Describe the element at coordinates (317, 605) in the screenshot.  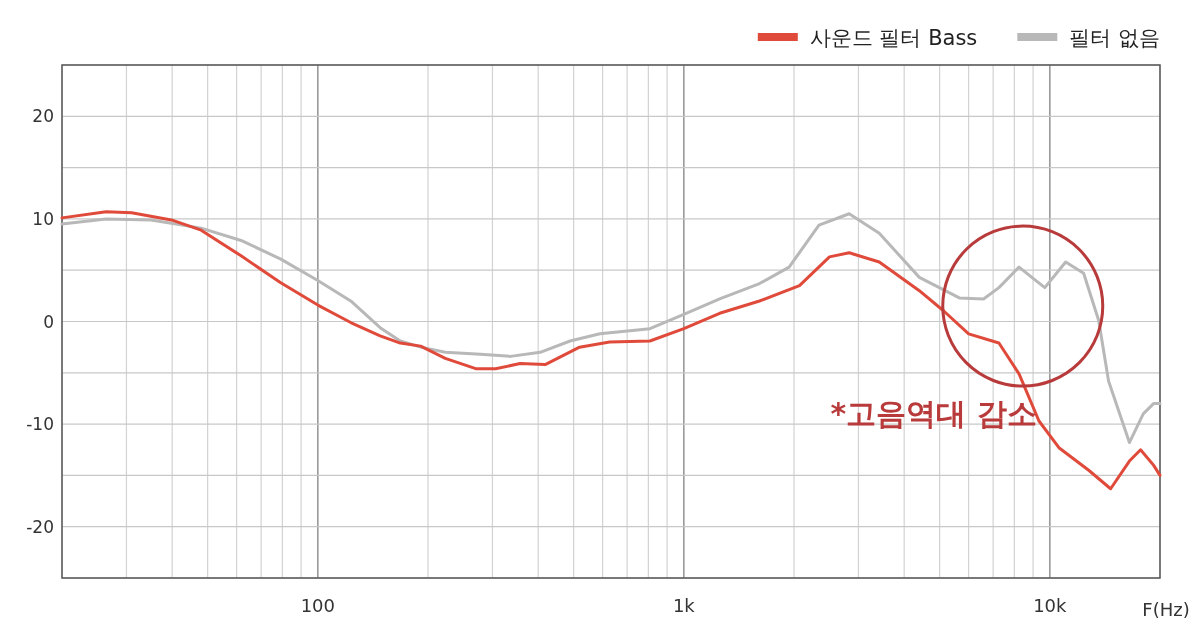
I see `x-tick-label: 100` at that location.